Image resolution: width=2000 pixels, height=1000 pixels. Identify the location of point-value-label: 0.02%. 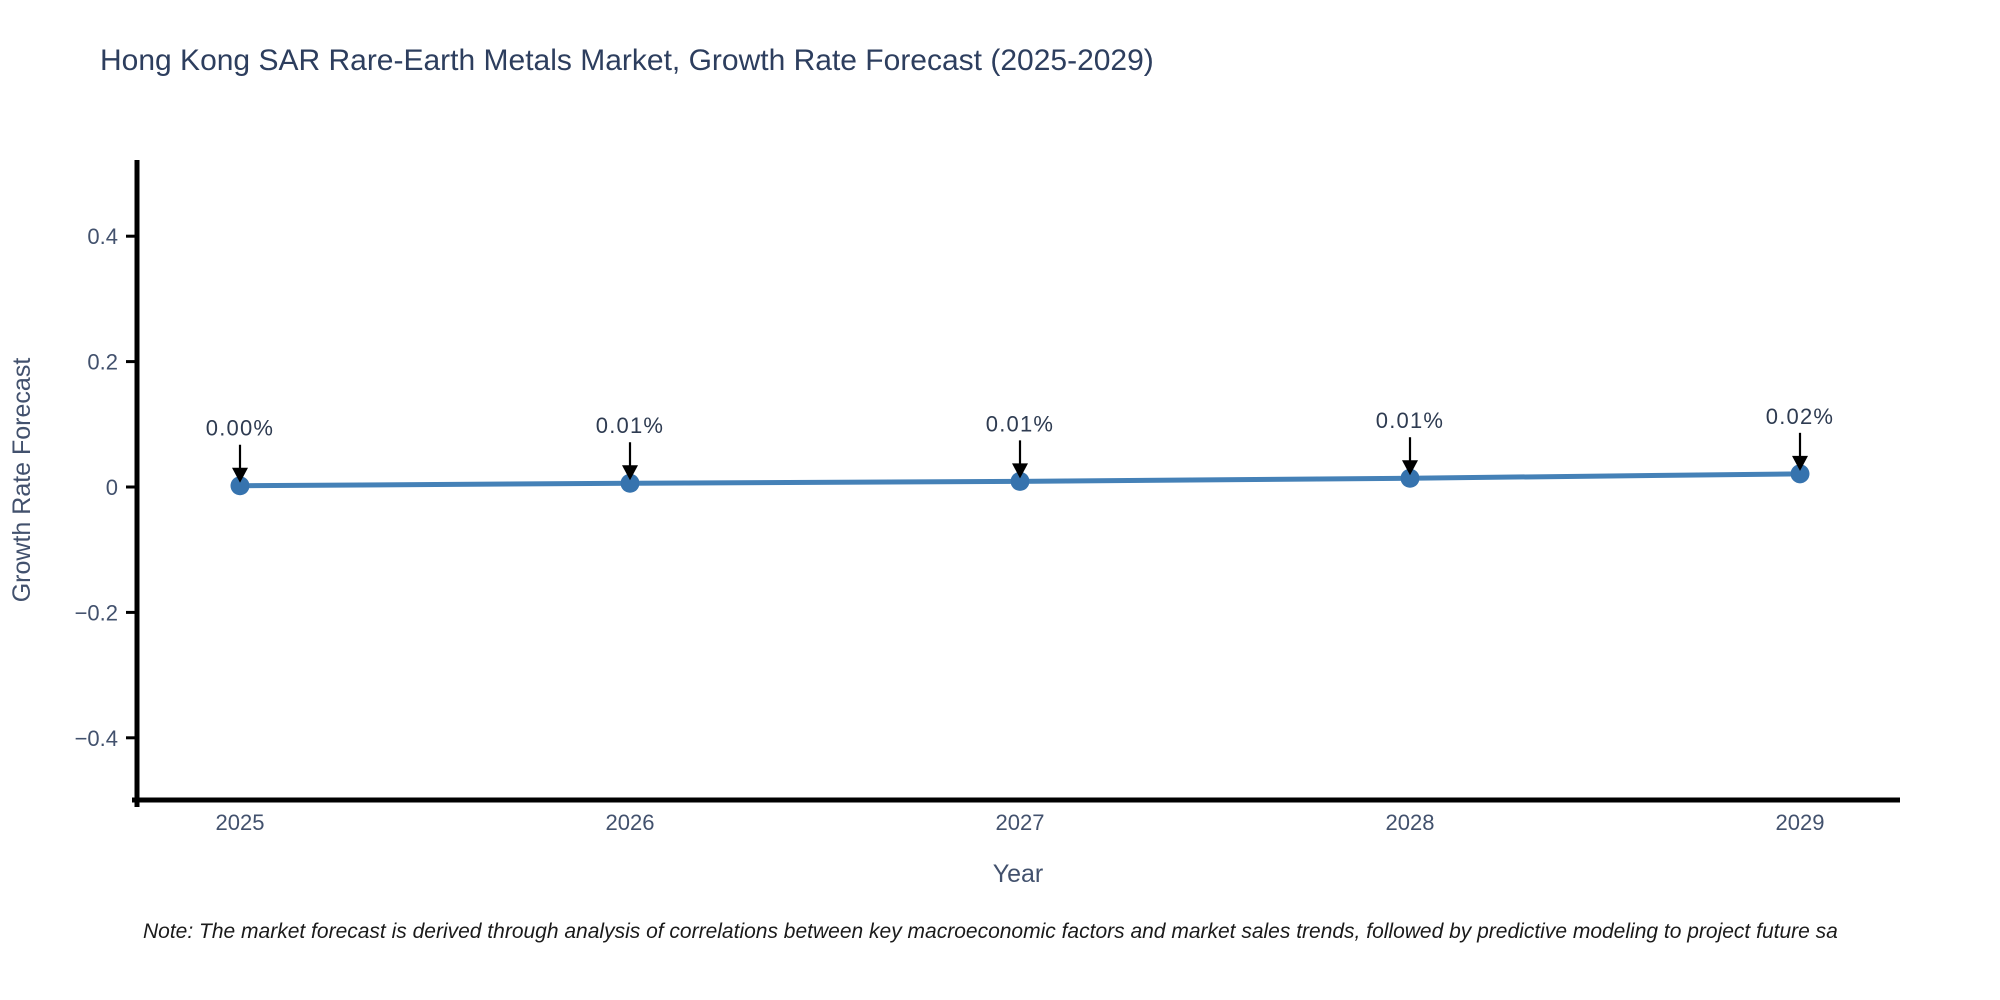
(1800, 416).